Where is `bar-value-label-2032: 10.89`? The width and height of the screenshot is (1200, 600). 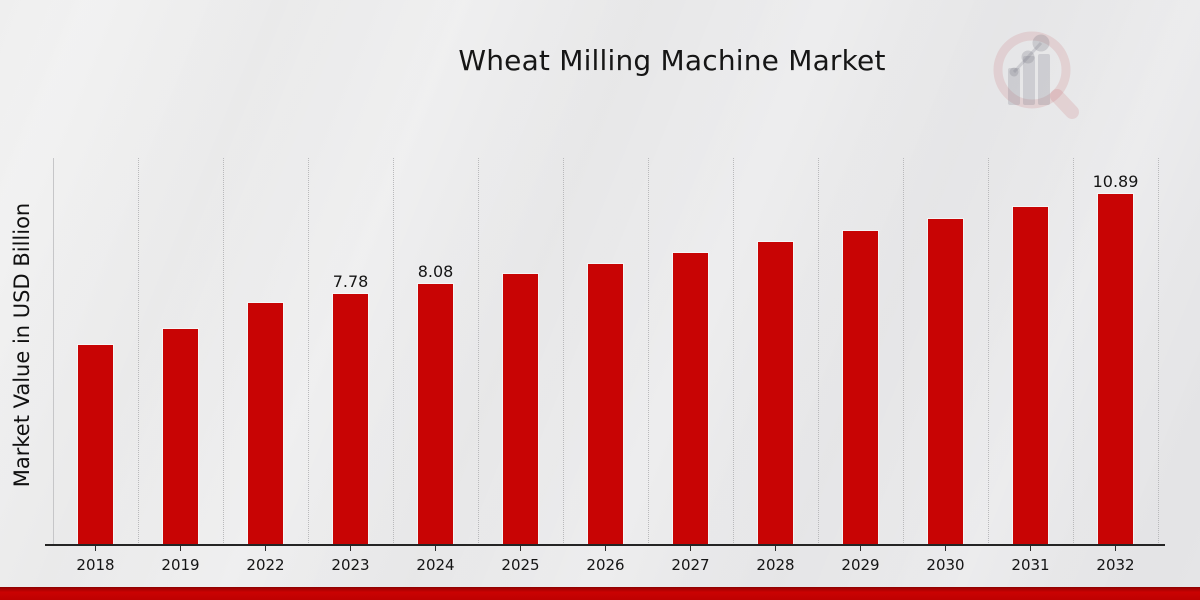 bar-value-label-2032: 10.89 is located at coordinates (1115, 181).